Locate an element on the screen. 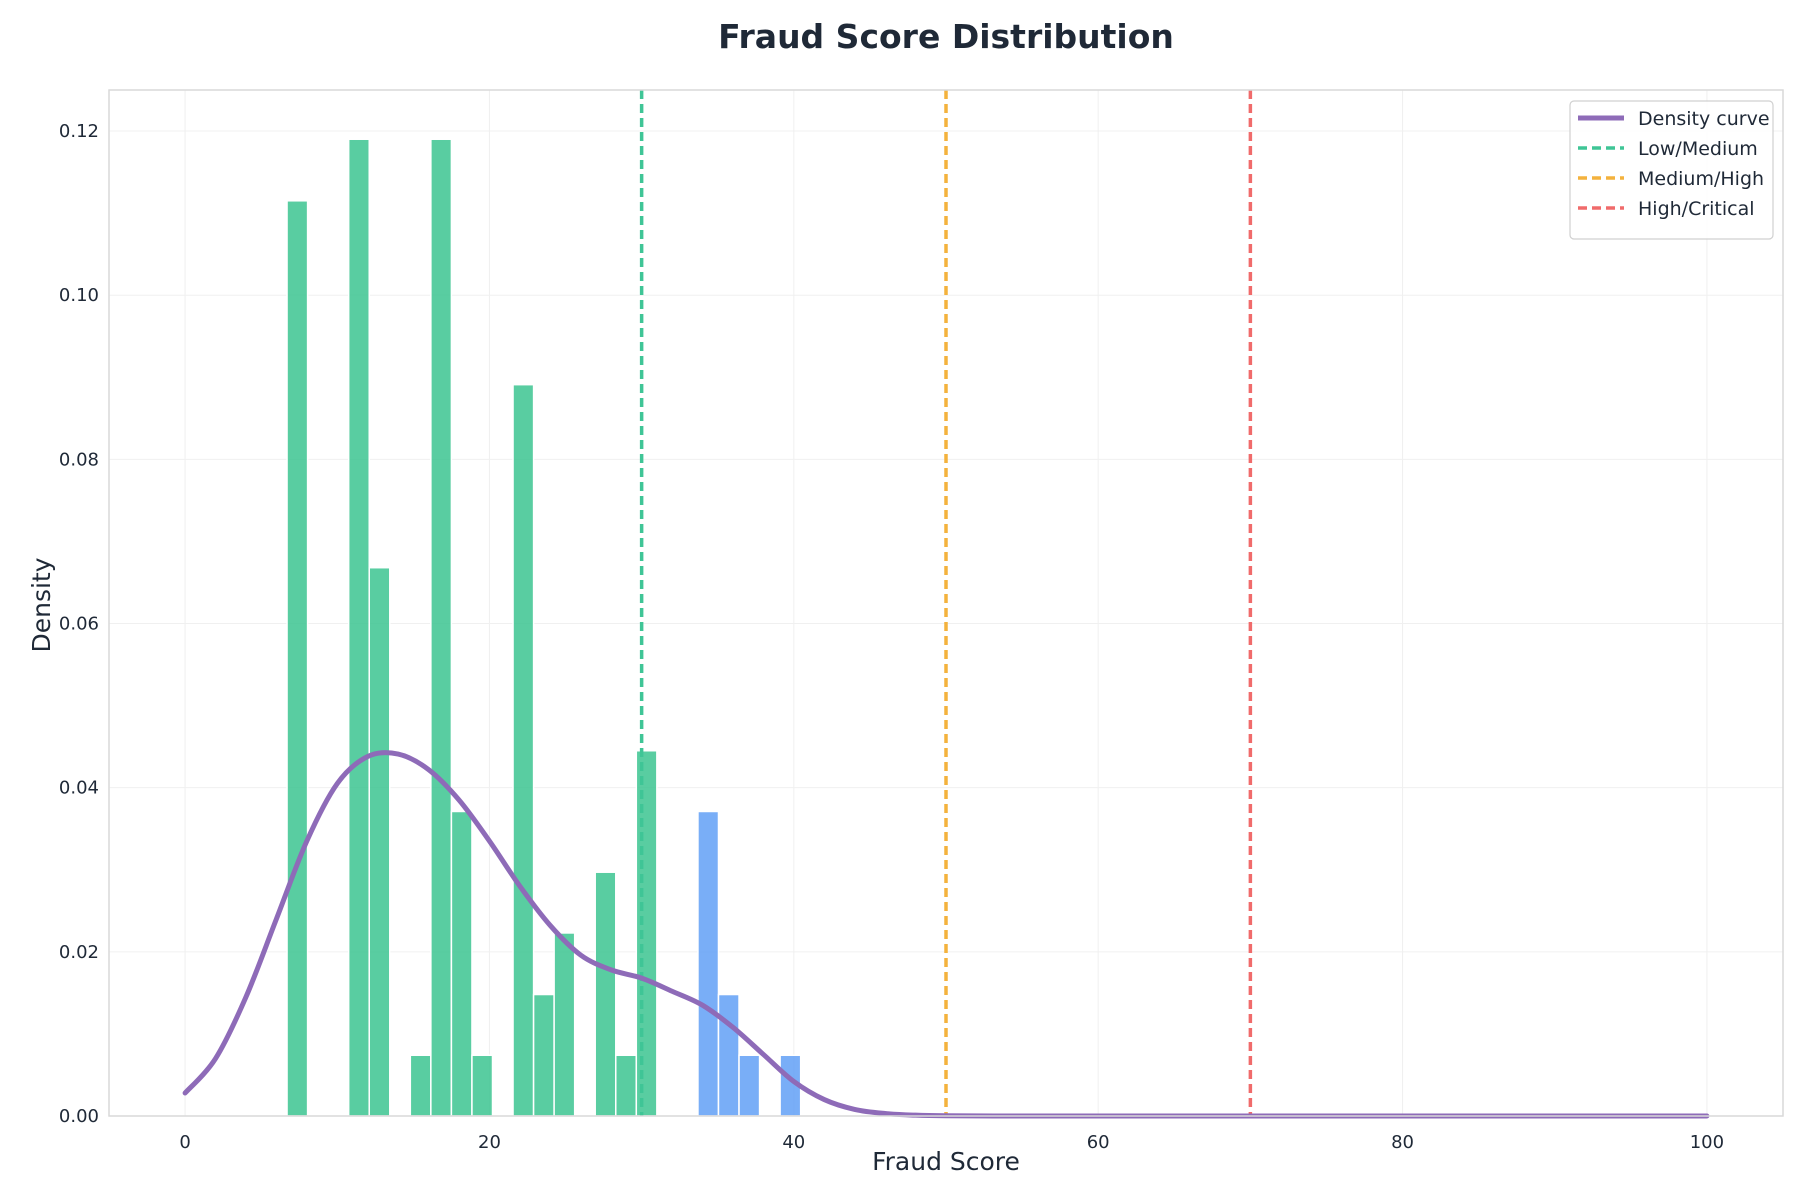  legend-label: High/Critical is located at coordinates (1696, 209).